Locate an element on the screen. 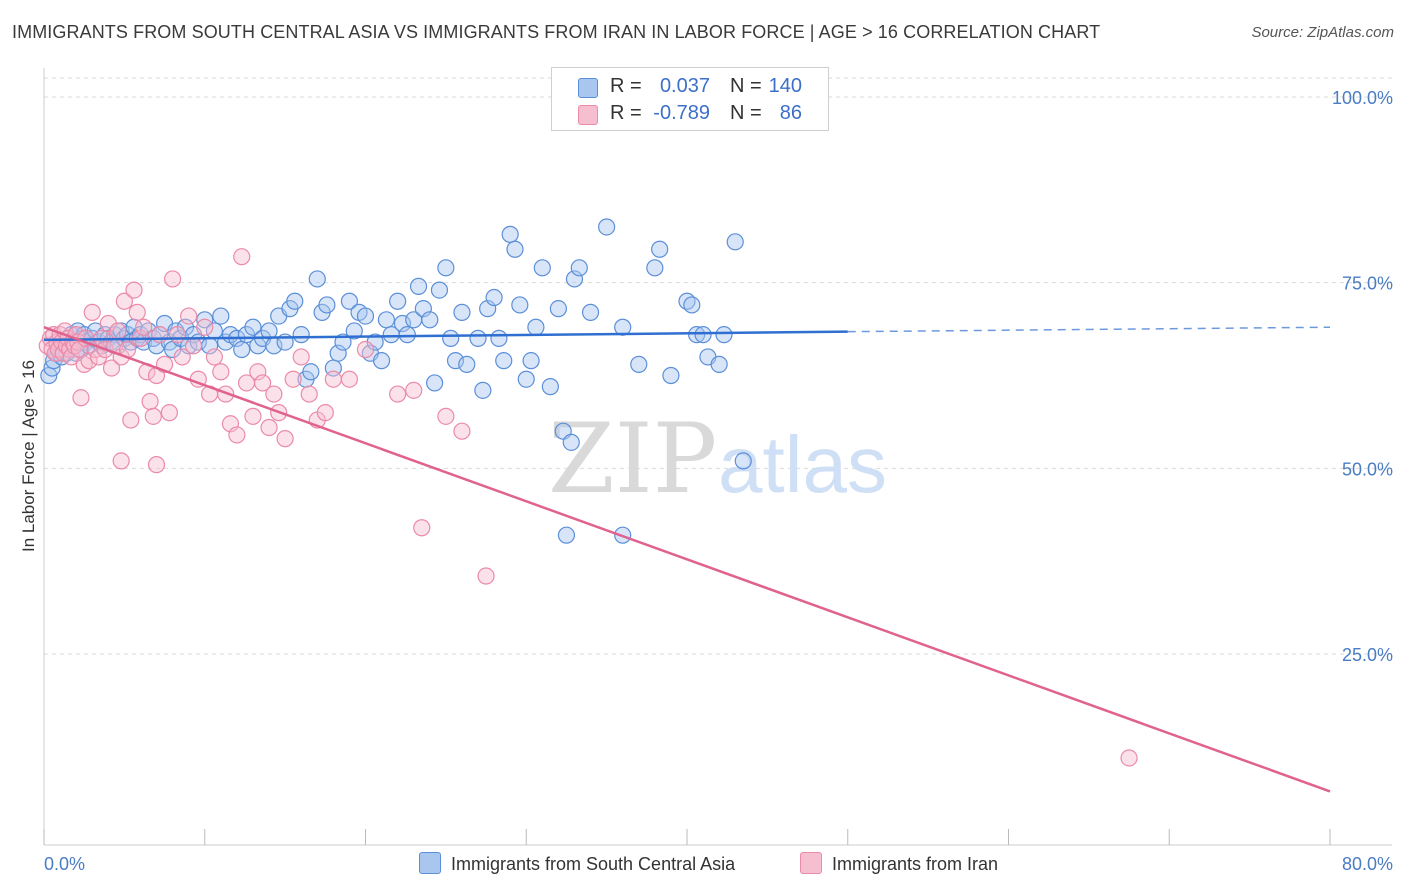  watermark: ZIP atlas is located at coordinates (717, 459).